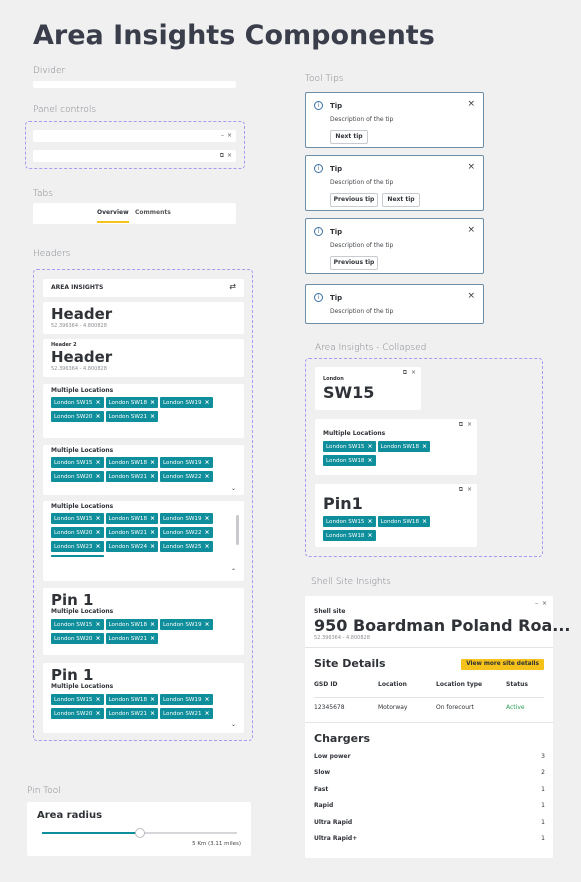 Image resolution: width=581 pixels, height=882 pixels. What do you see at coordinates (318, 105) in the screenshot?
I see `info-icon: i` at bounding box center [318, 105].